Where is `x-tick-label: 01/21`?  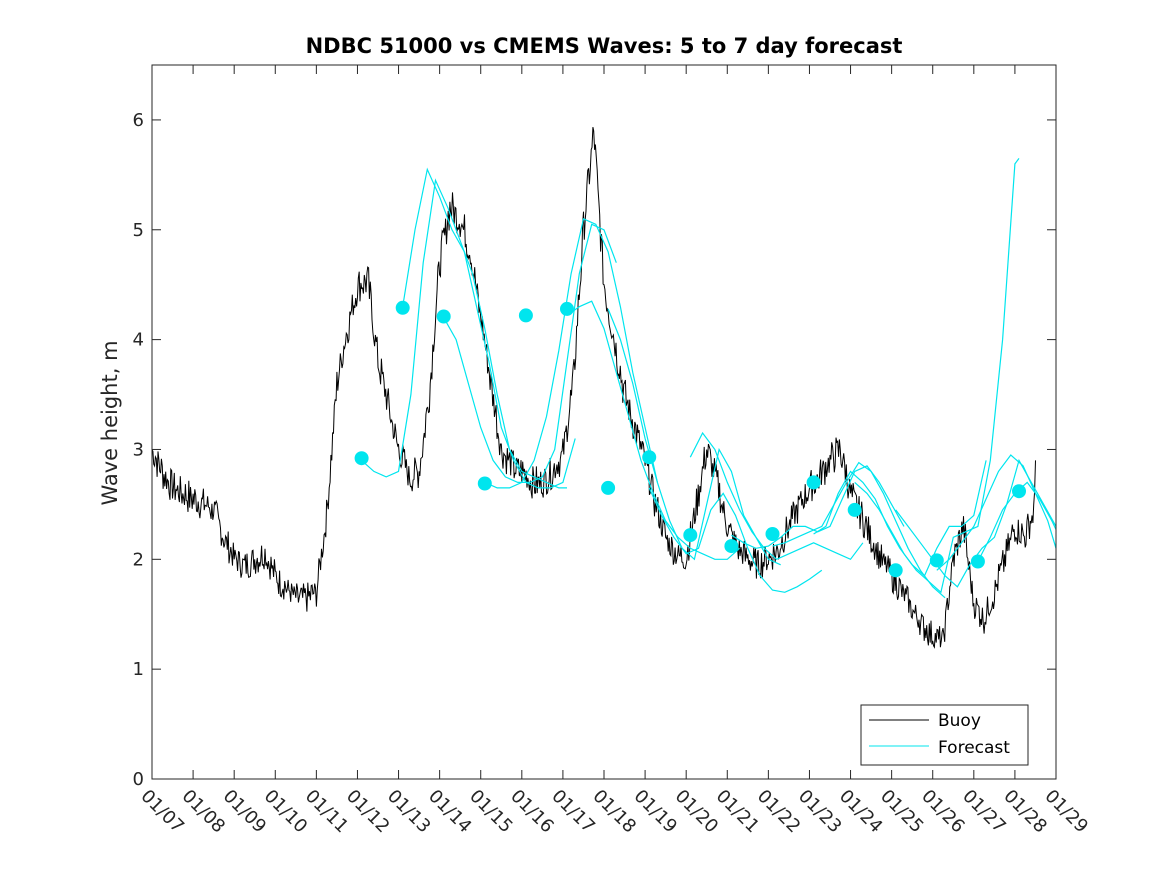
x-tick-label: 01/21 is located at coordinates (738, 812).